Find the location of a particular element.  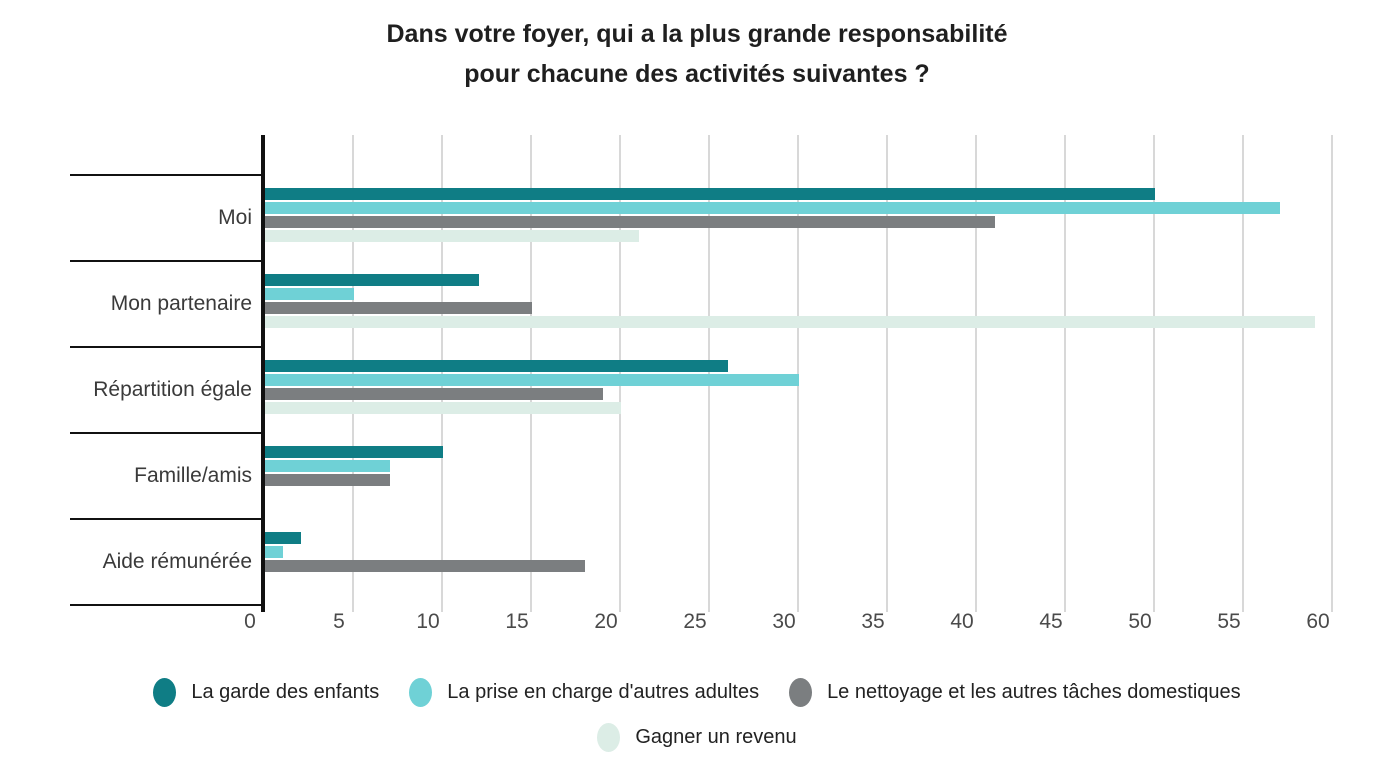

category-label-moi: Moi is located at coordinates (235, 217).